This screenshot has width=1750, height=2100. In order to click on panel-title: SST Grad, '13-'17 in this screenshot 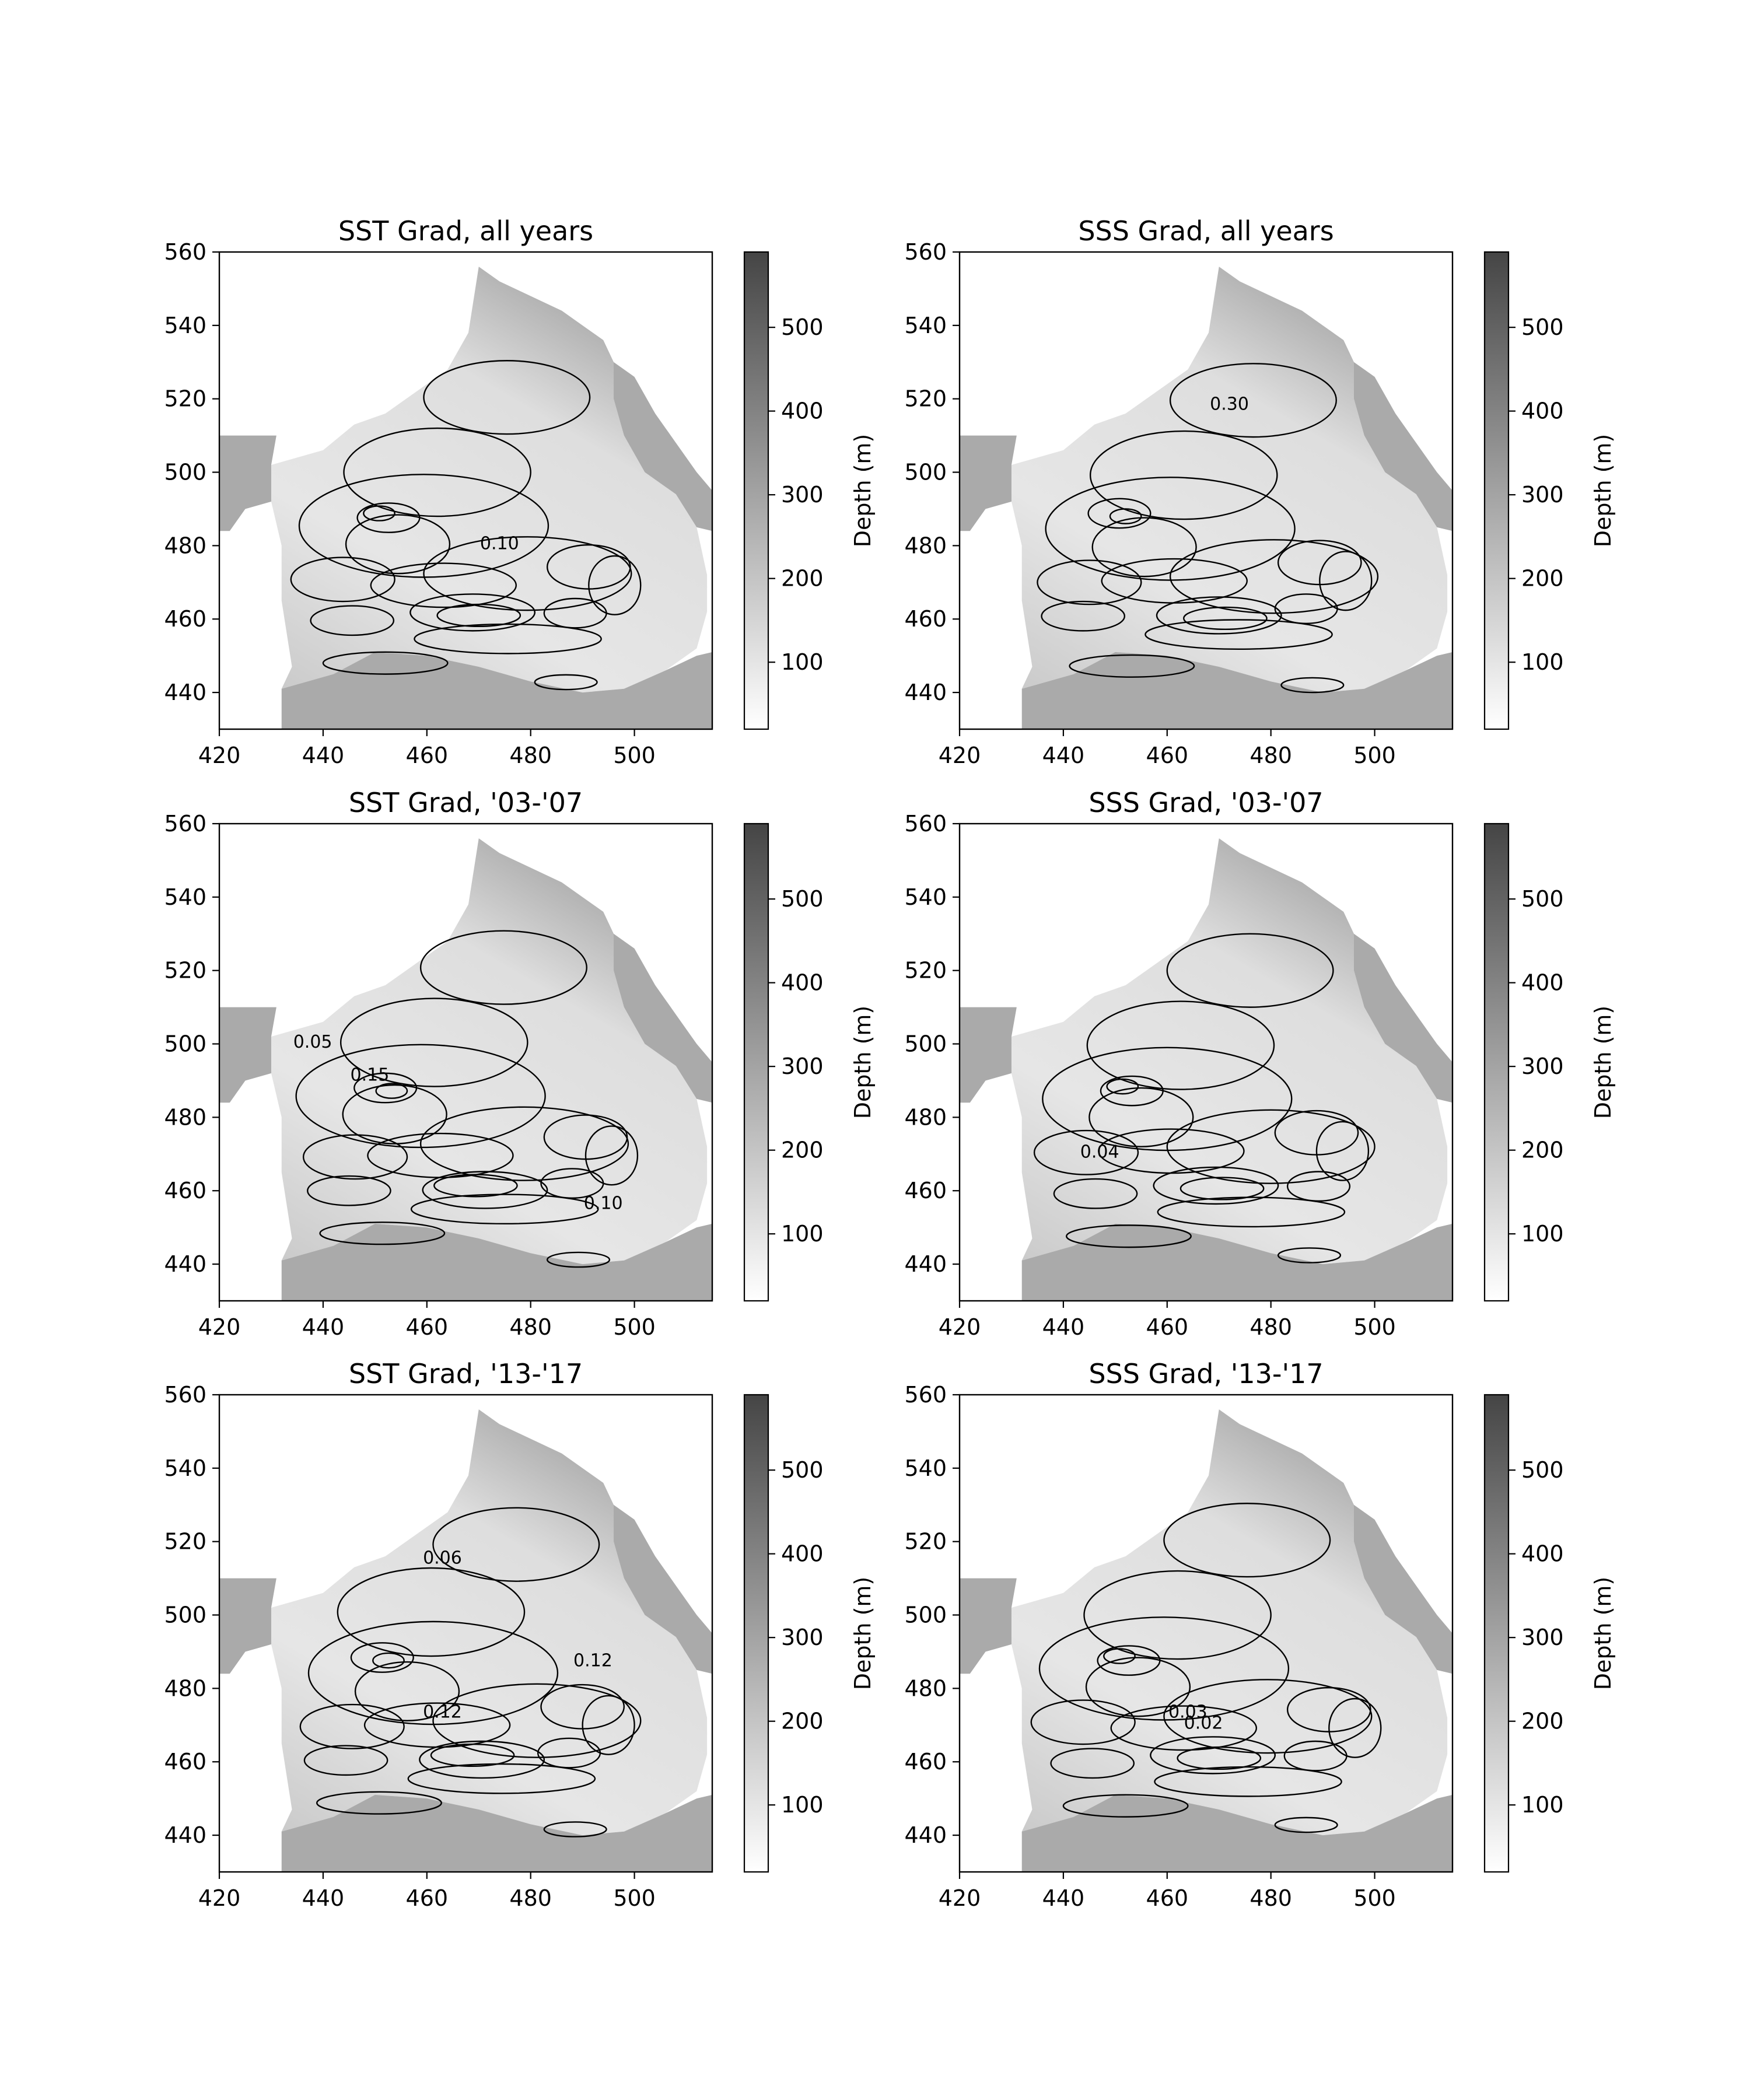, I will do `click(466, 1374)`.